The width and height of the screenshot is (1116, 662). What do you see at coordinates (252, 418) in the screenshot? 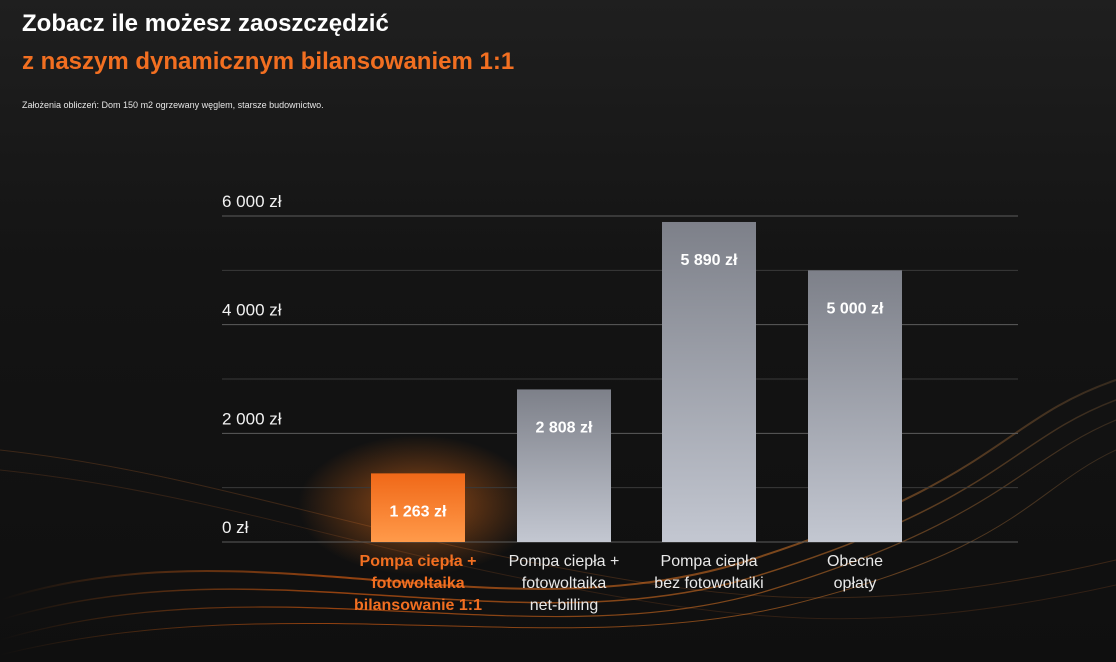
I see `y-tick-label: 2 000 zł` at bounding box center [252, 418].